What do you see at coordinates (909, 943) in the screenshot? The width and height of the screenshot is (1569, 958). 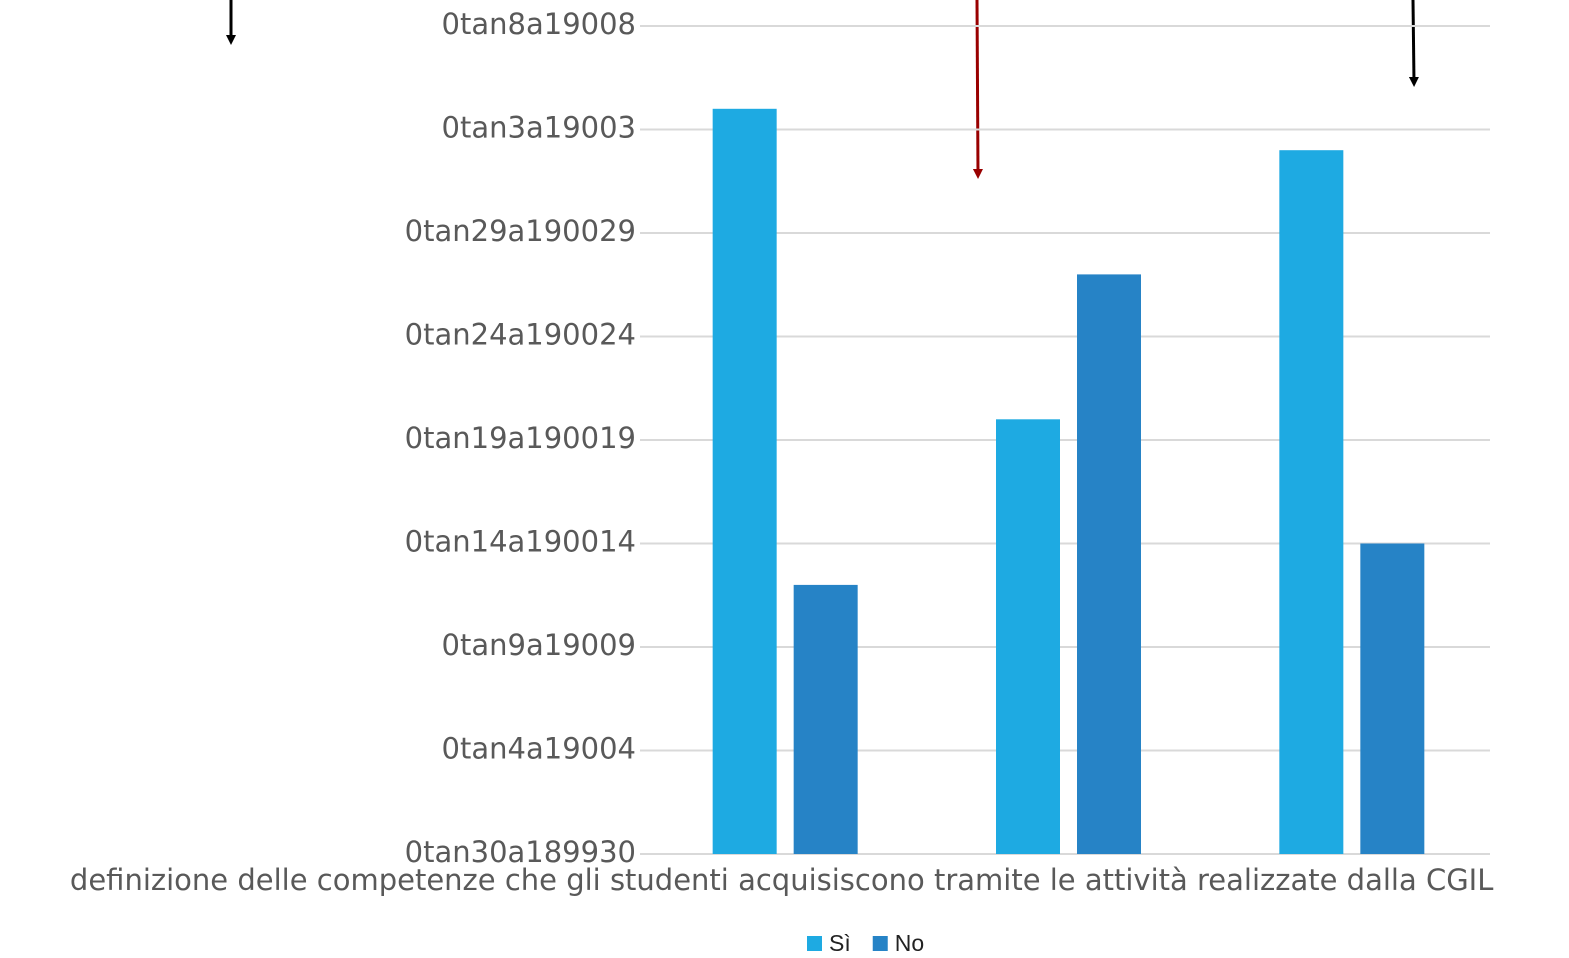 I see `legend-label: No` at bounding box center [909, 943].